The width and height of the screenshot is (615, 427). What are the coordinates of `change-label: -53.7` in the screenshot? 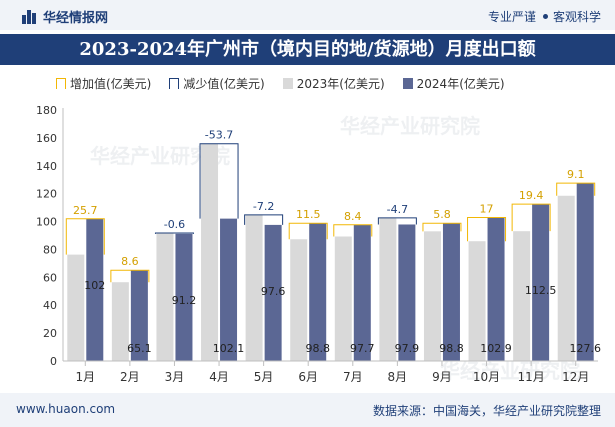 It's located at (219, 135).